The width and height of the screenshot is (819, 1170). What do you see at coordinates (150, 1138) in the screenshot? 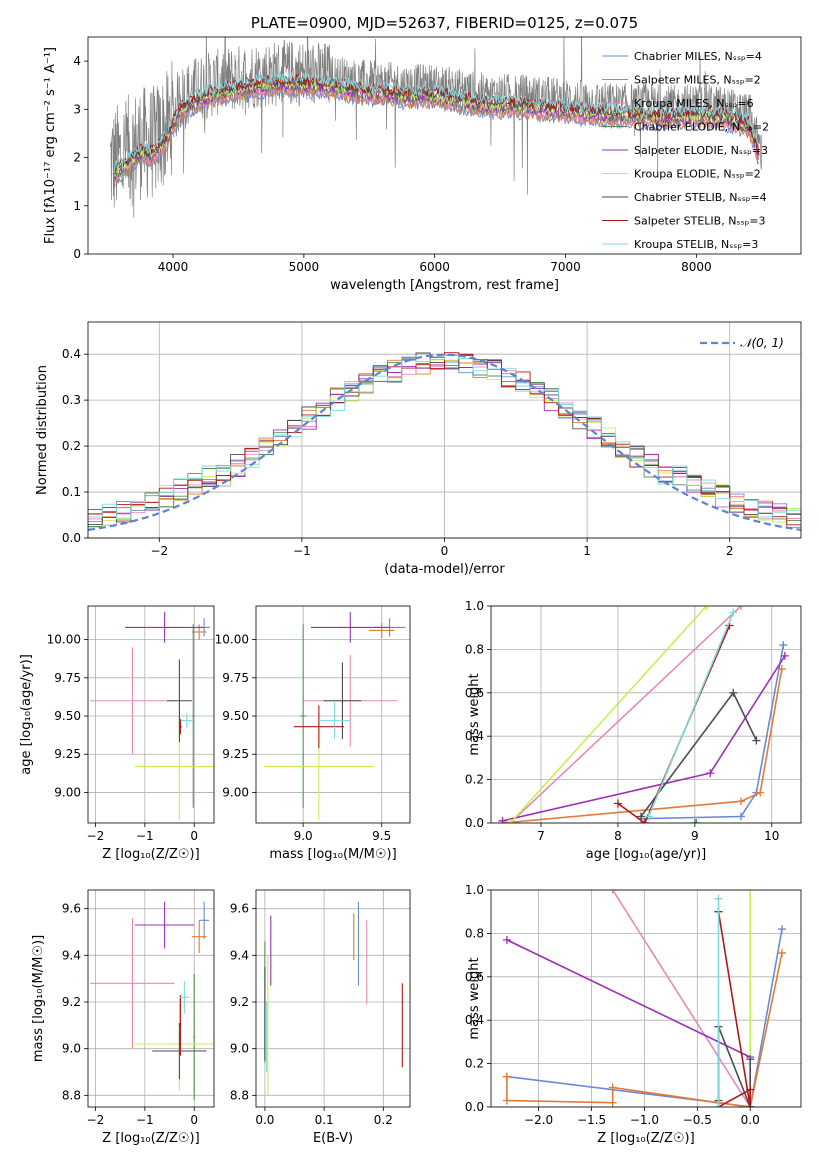
I see `mass-vs-Z-xlabel: Z [log₁₀(Z/Z☉)]` at bounding box center [150, 1138].